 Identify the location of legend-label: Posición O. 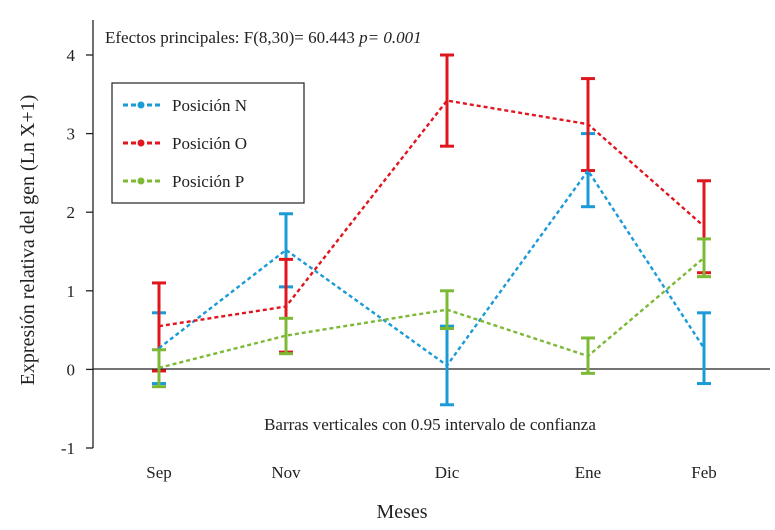
(209, 143).